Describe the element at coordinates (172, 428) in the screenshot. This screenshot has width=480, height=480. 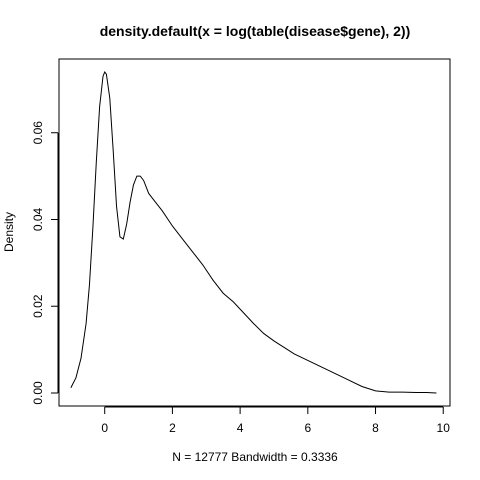
I see `x-tick-label: 2` at that location.